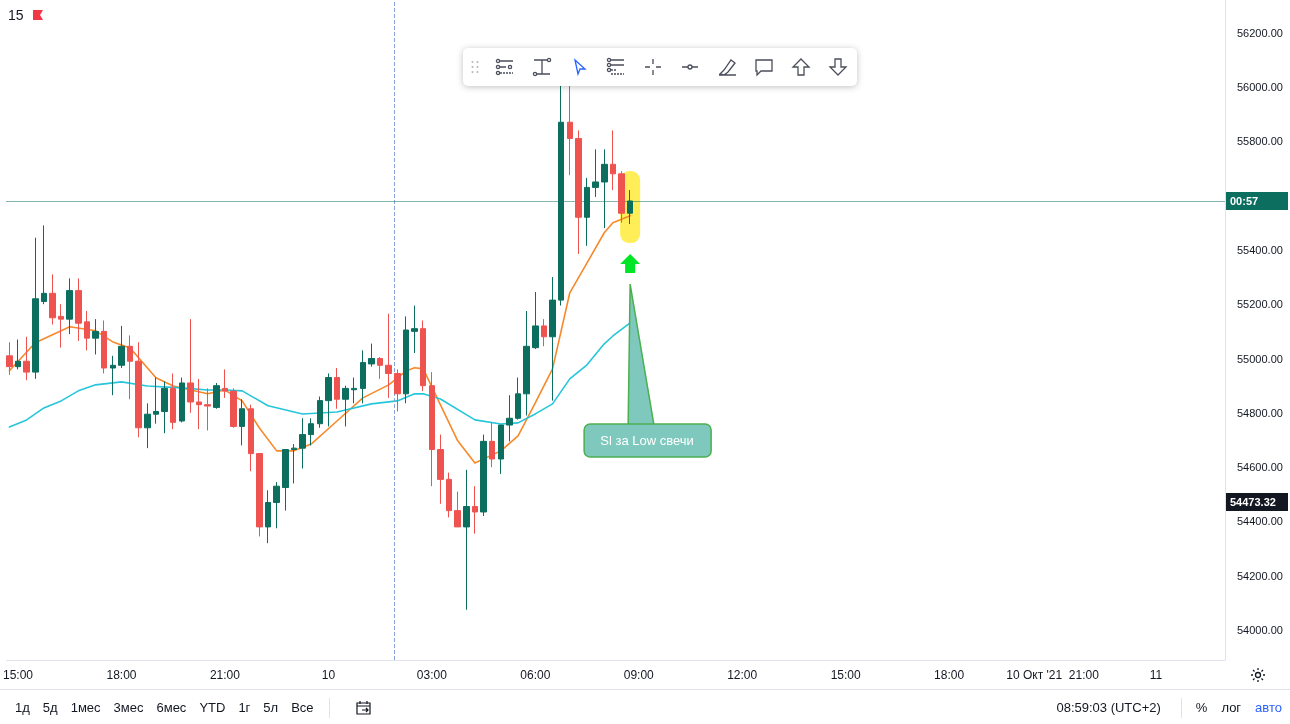 This screenshot has height=724, width=1290. Describe the element at coordinates (1260, 32) in the screenshot. I see `y-tick-label: 56200.00` at that location.